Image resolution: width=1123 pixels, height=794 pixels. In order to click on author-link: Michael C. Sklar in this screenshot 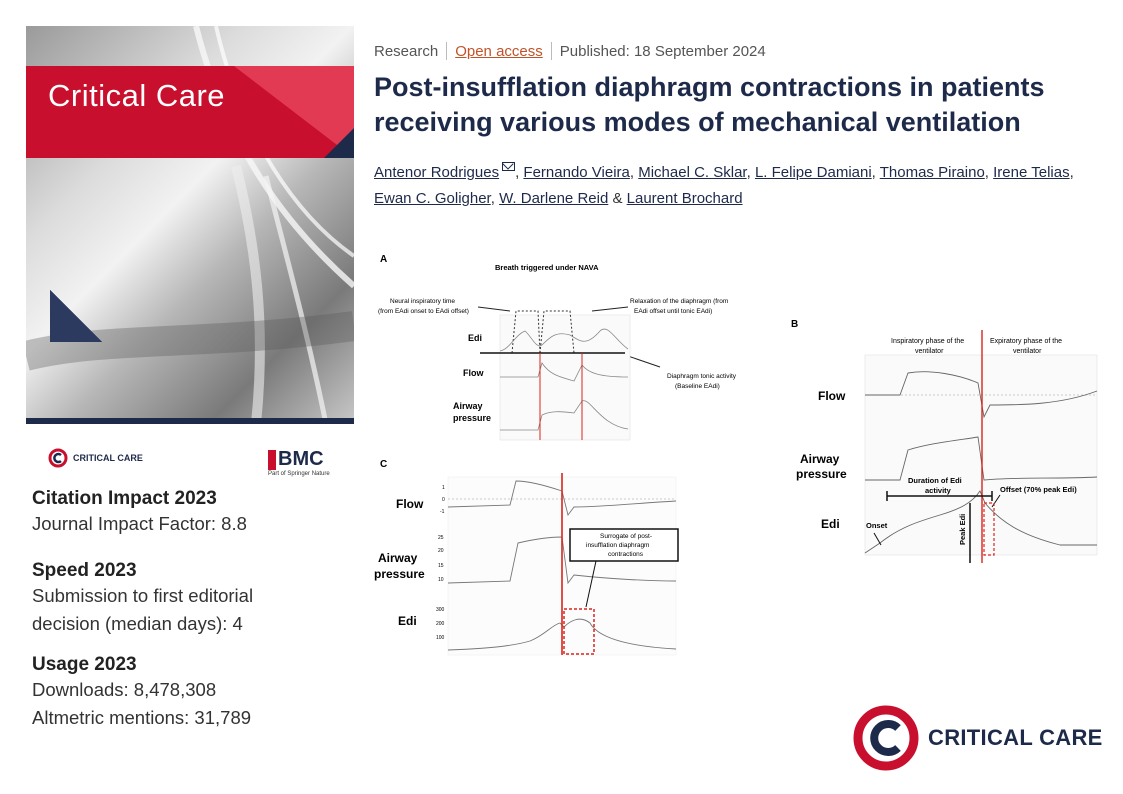, I will do `click(692, 172)`.